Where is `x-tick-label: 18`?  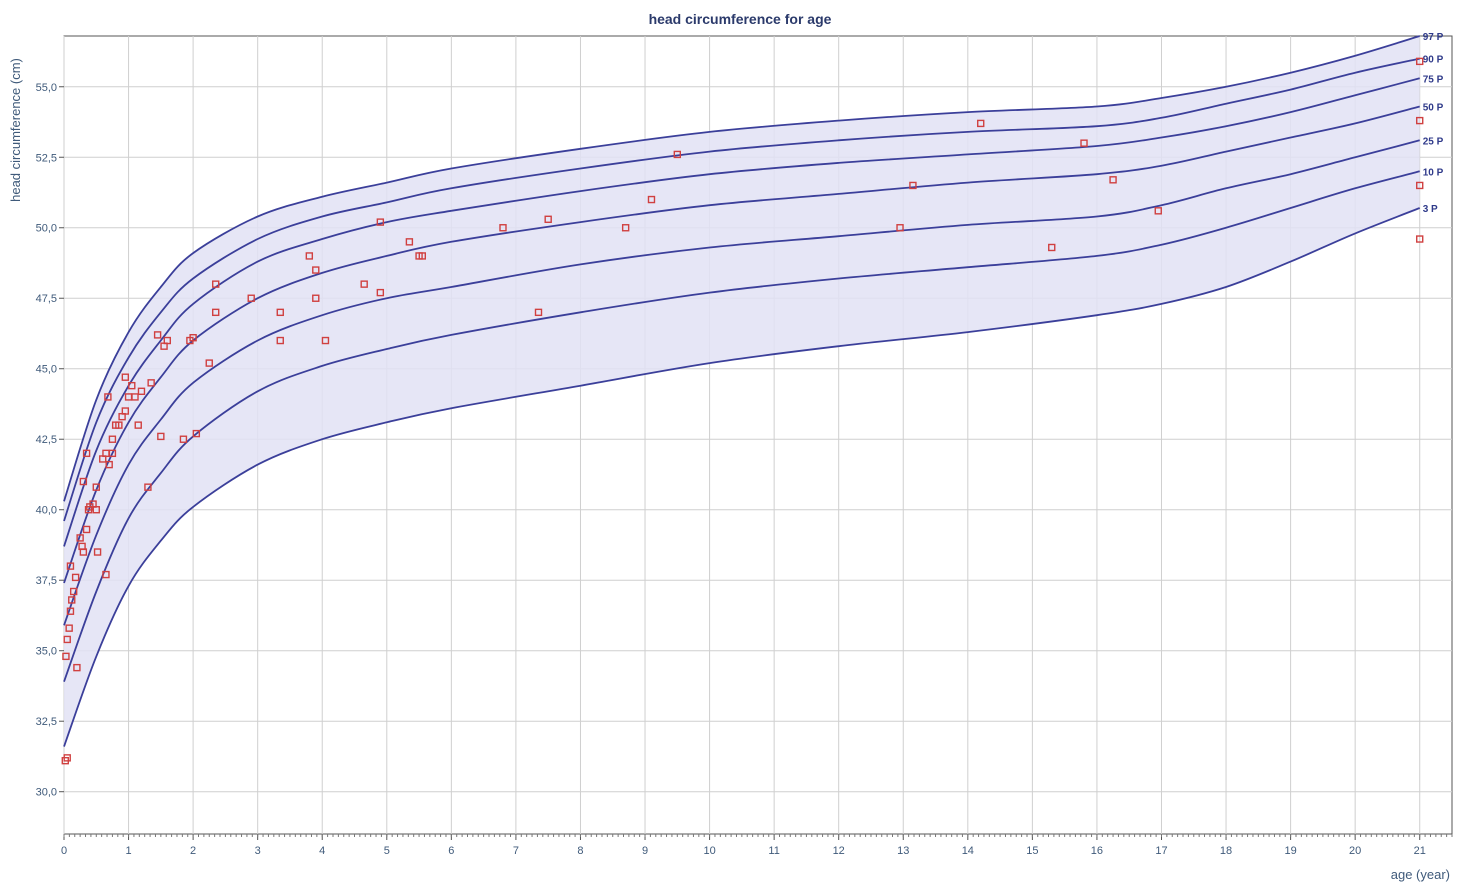 x-tick-label: 18 is located at coordinates (1226, 851).